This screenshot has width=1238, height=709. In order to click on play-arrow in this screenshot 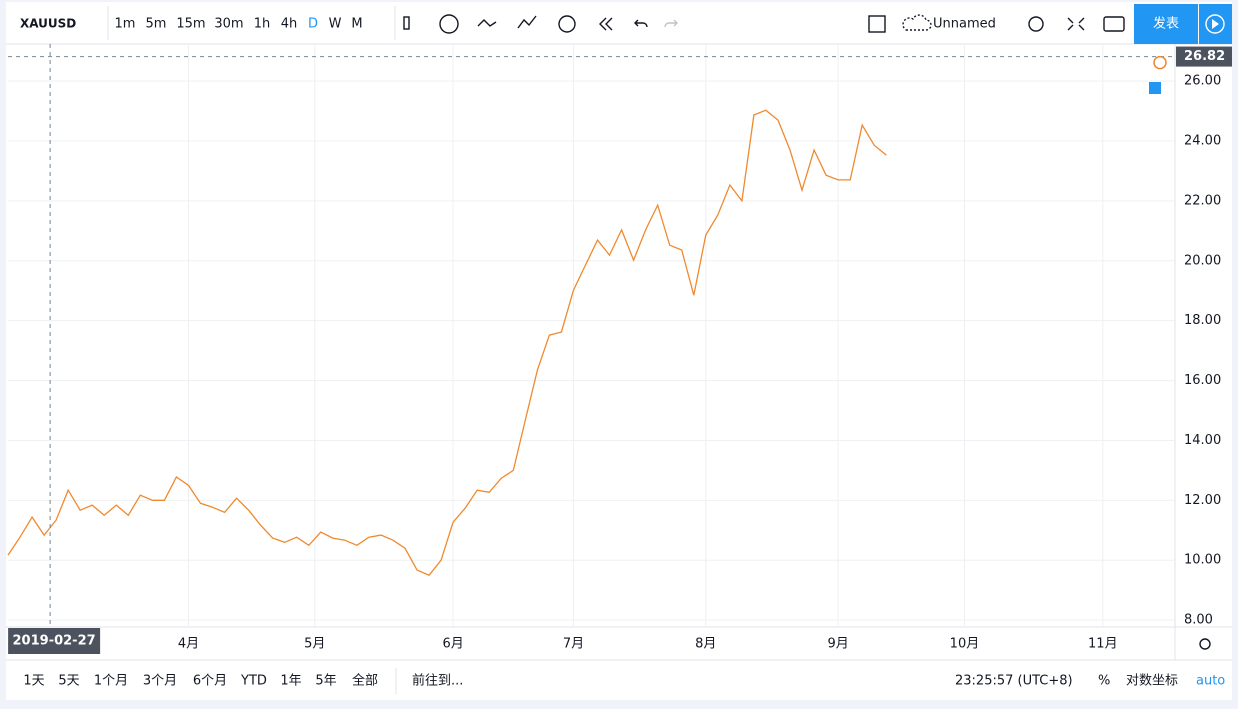, I will do `click(1215, 24)`.